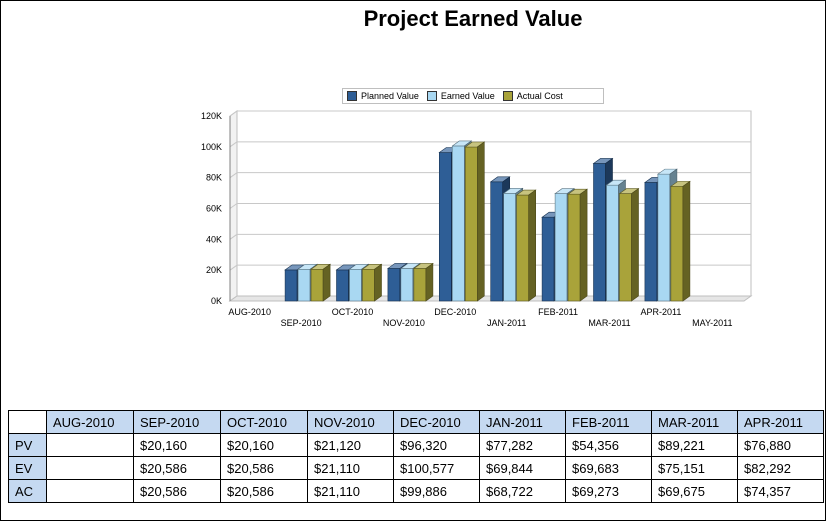  What do you see at coordinates (522, 445) in the screenshot?
I see `table-cell: $77,282` at bounding box center [522, 445].